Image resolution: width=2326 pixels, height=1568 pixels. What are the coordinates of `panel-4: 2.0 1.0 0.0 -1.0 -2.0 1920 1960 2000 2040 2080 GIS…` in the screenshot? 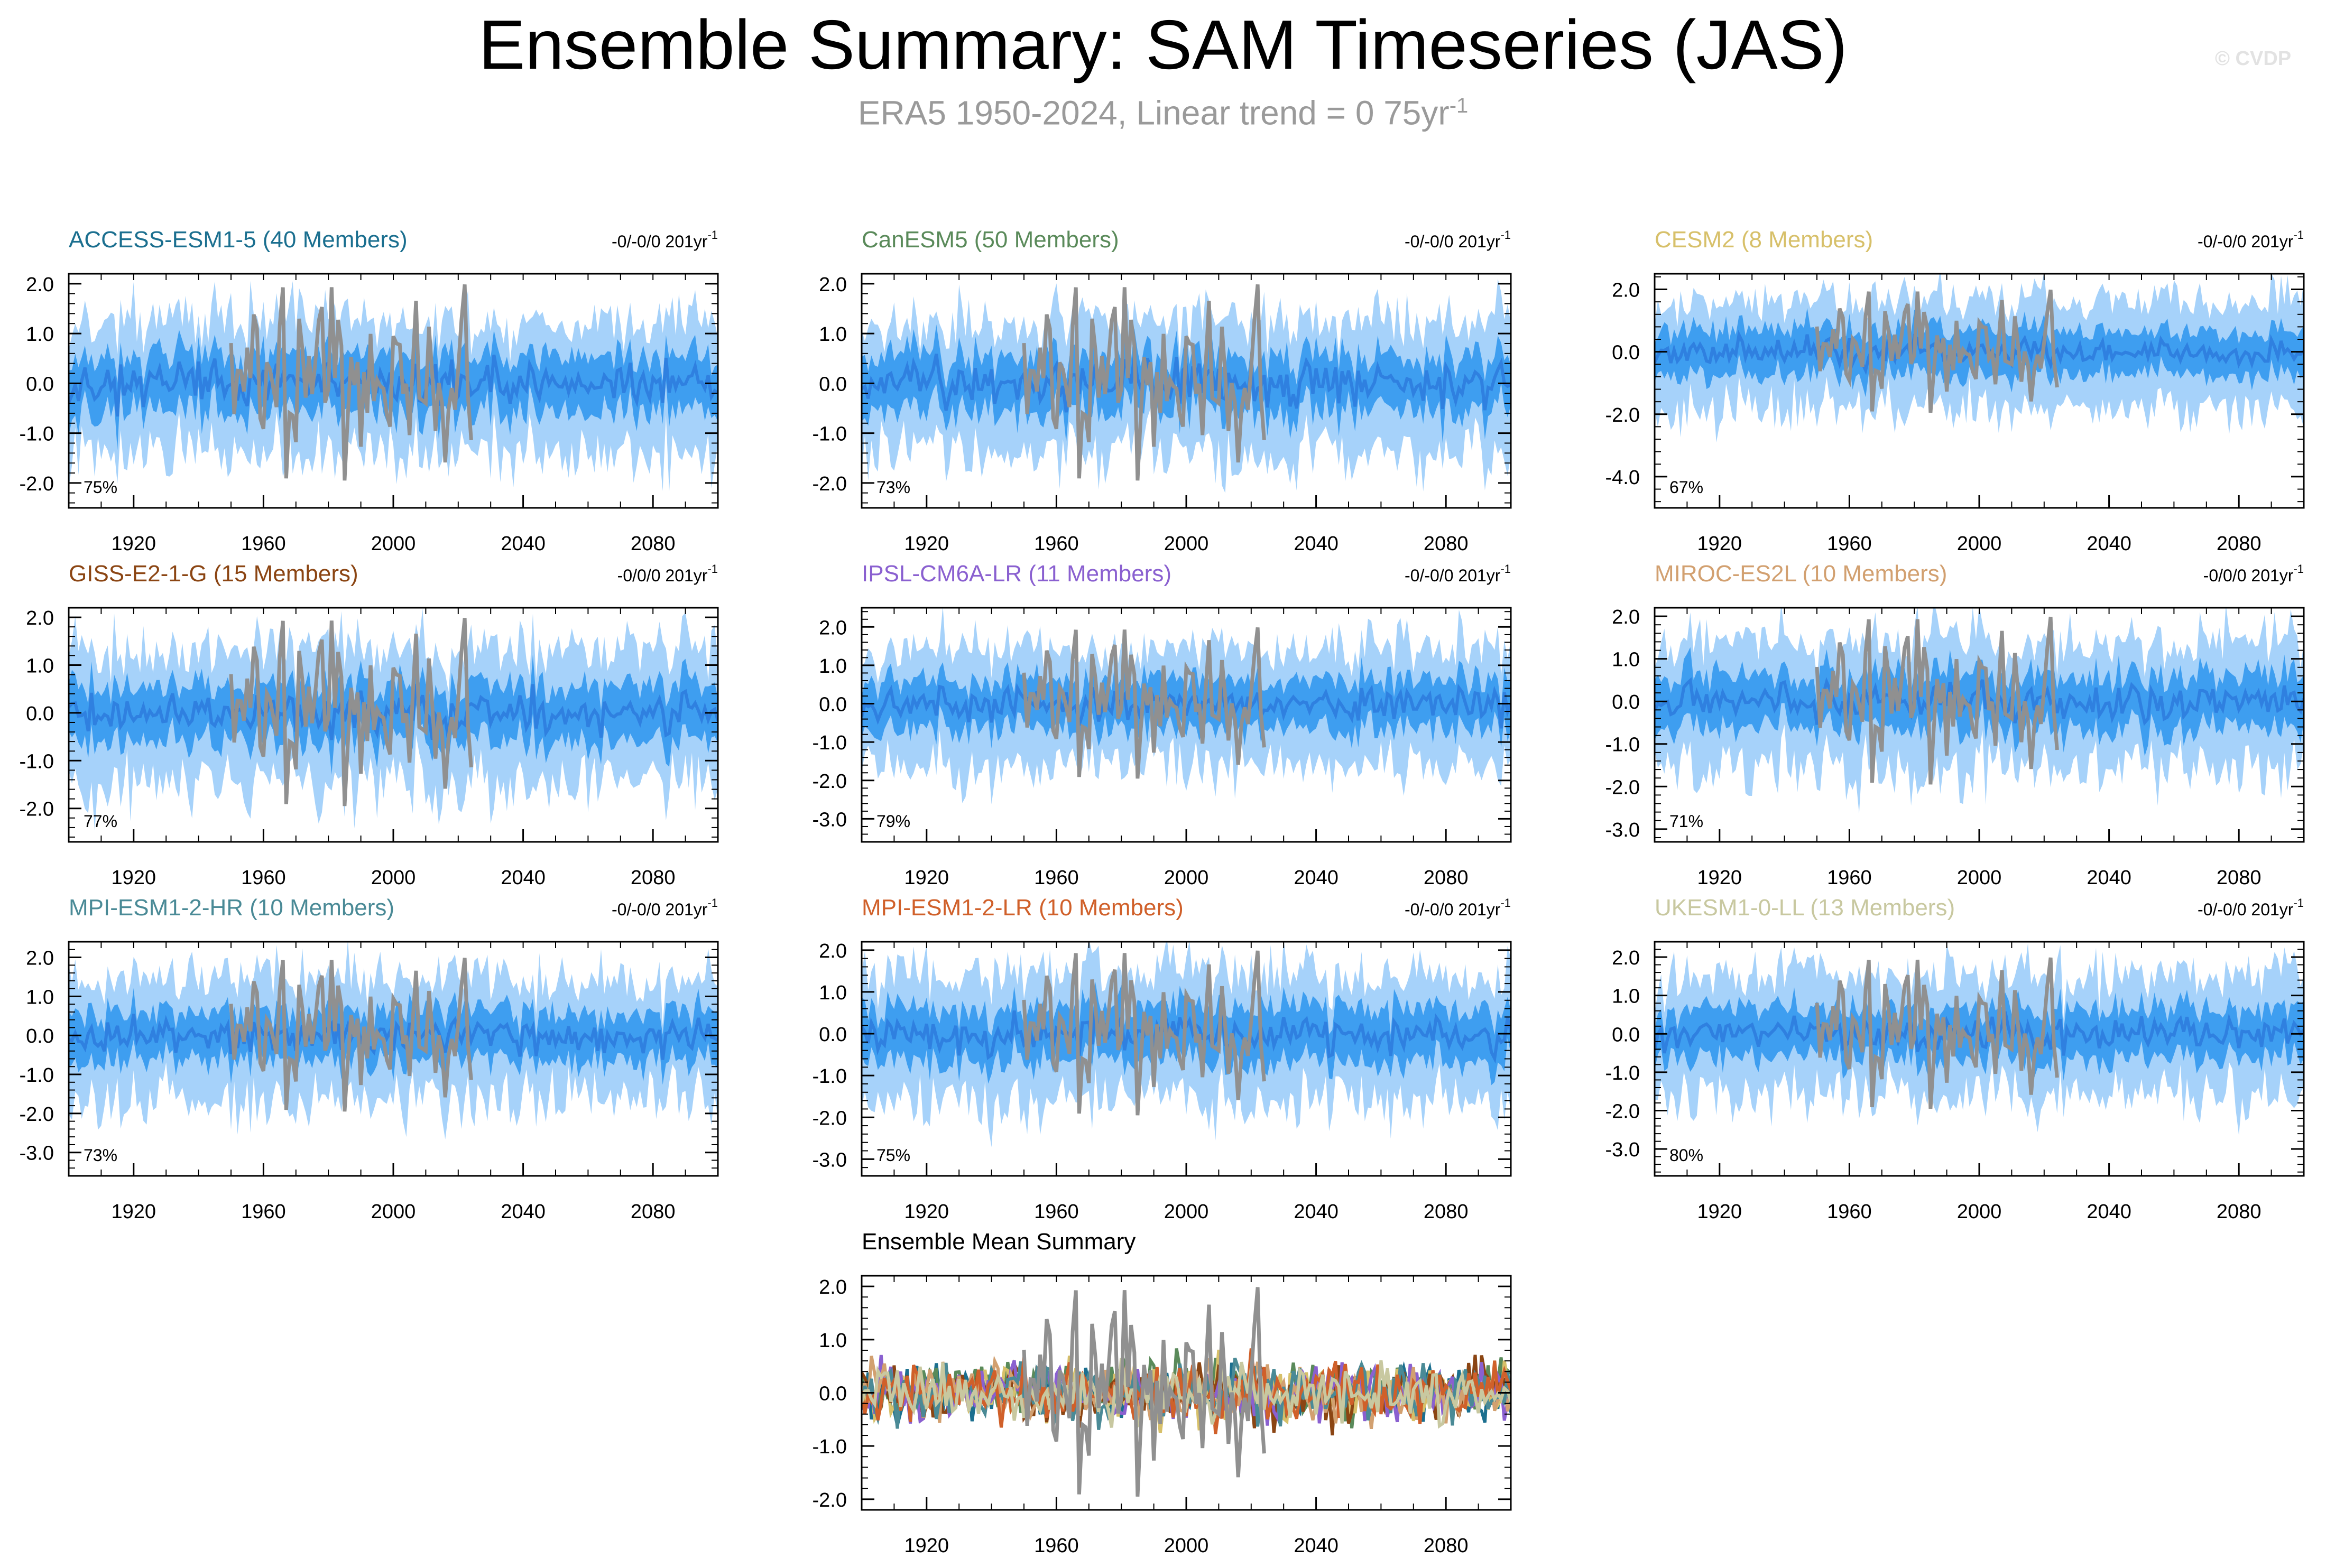 It's located at (370, 725).